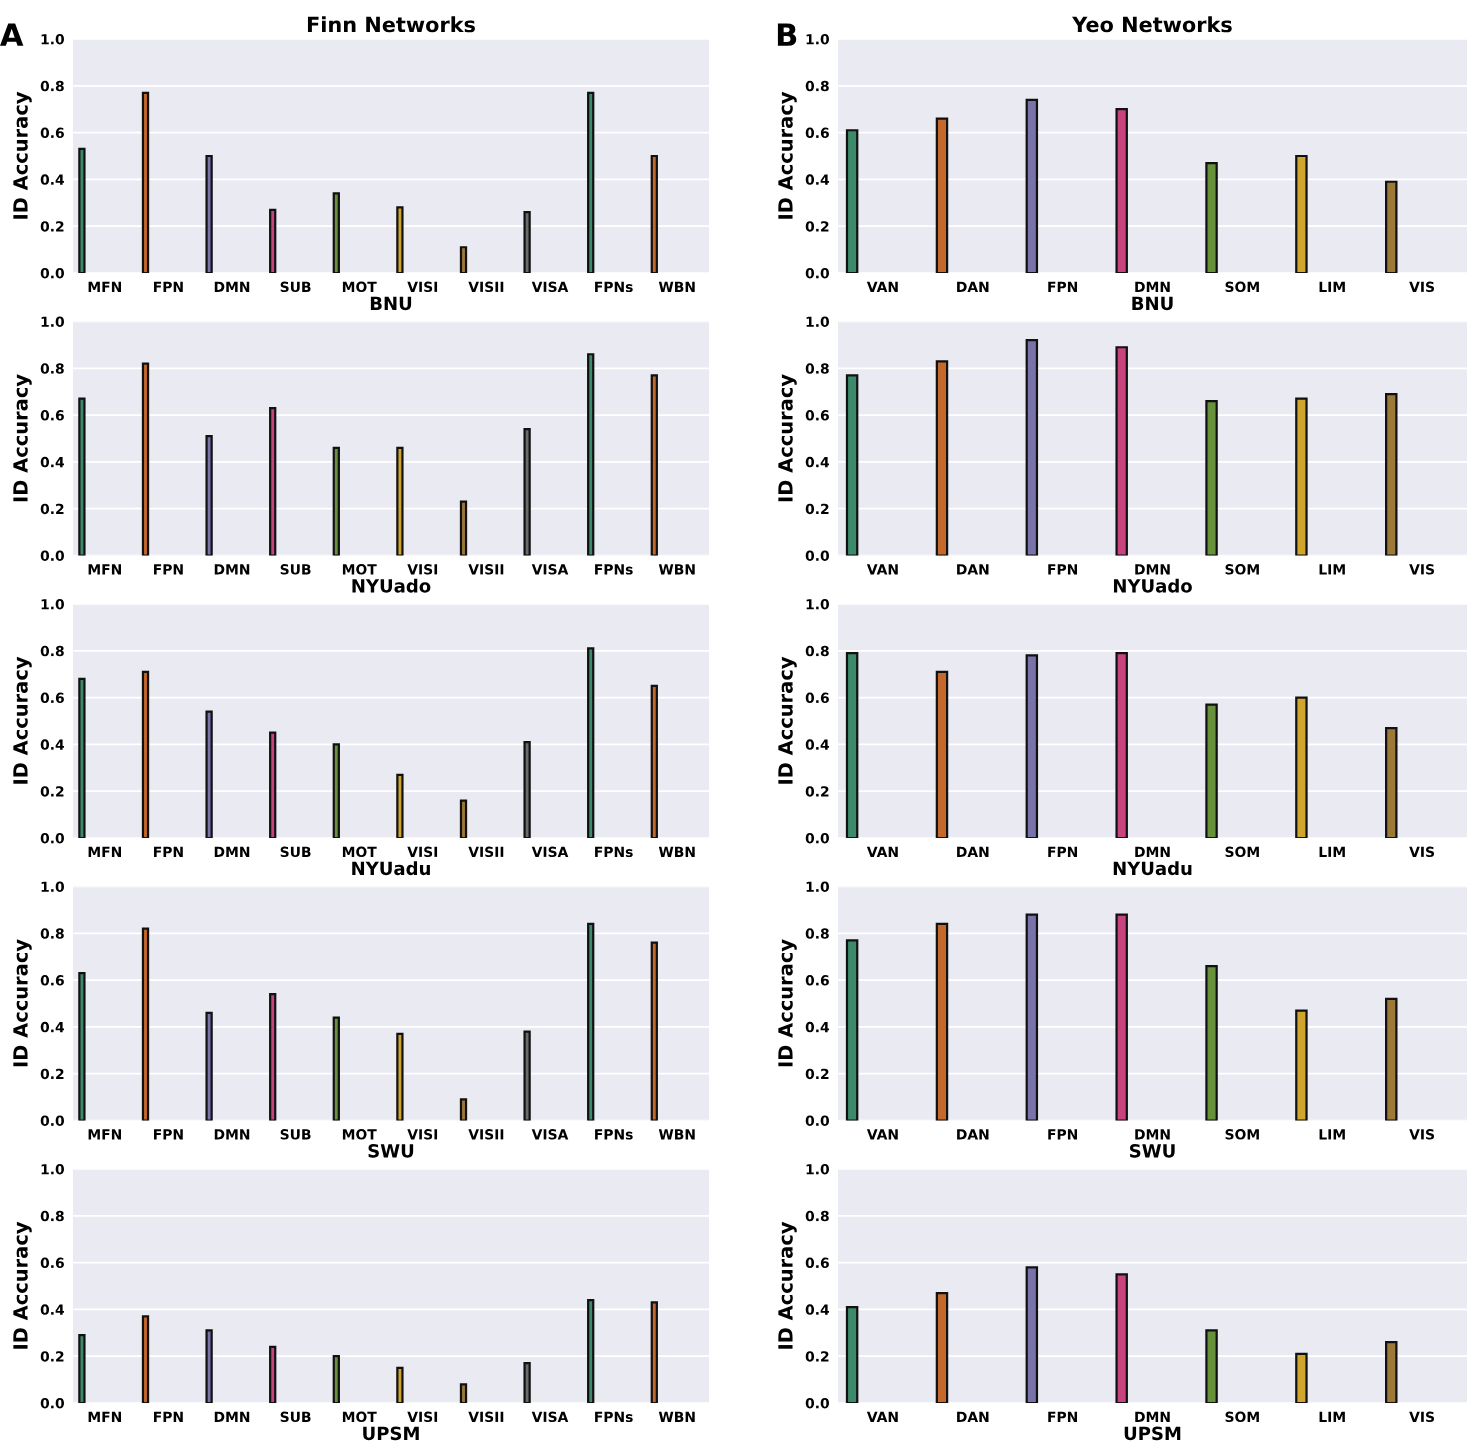 The image size is (1480, 1454). What do you see at coordinates (391, 24) in the screenshot?
I see `chart-title: Finn Networks` at bounding box center [391, 24].